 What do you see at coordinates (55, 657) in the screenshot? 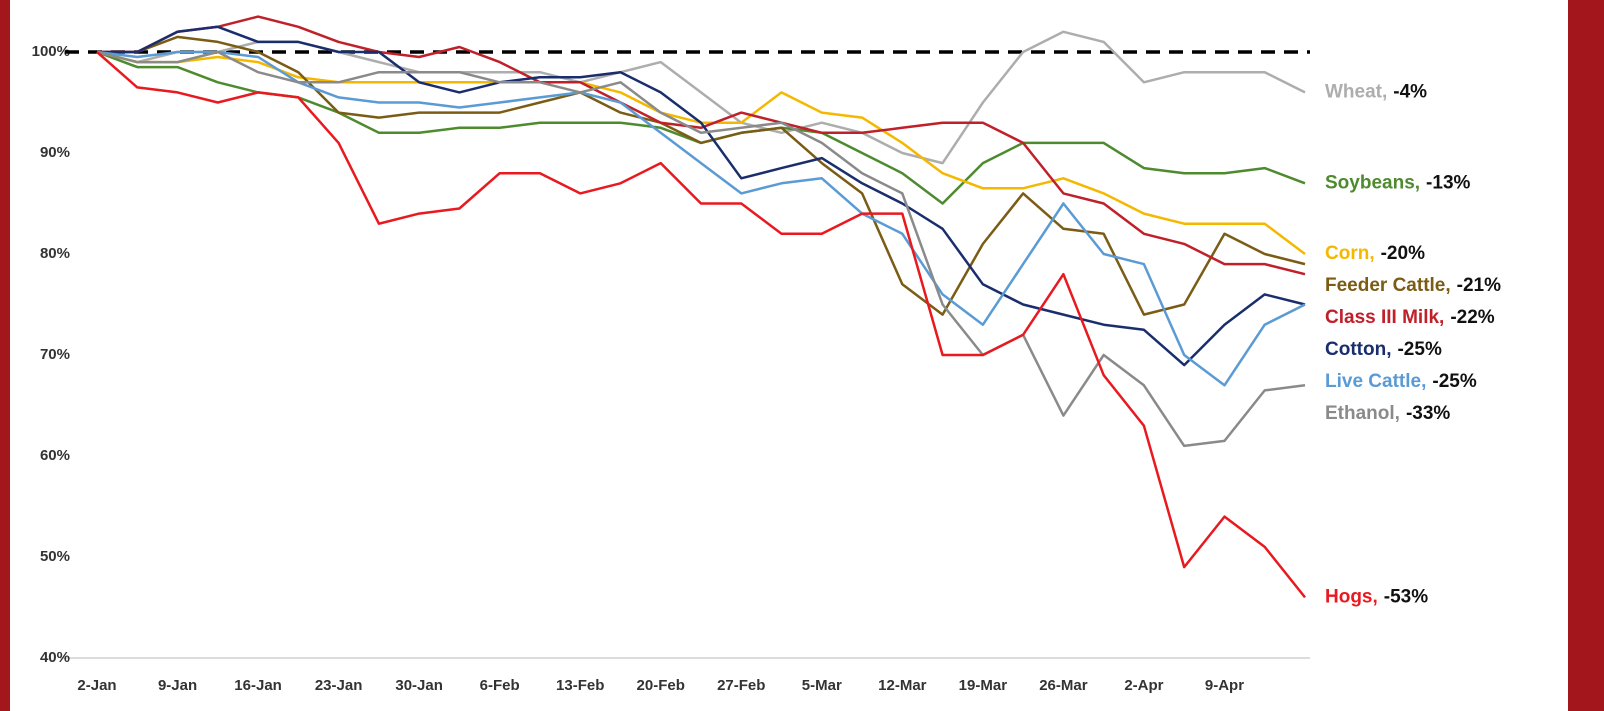
I see `y-tick-label: 40%` at bounding box center [55, 657].